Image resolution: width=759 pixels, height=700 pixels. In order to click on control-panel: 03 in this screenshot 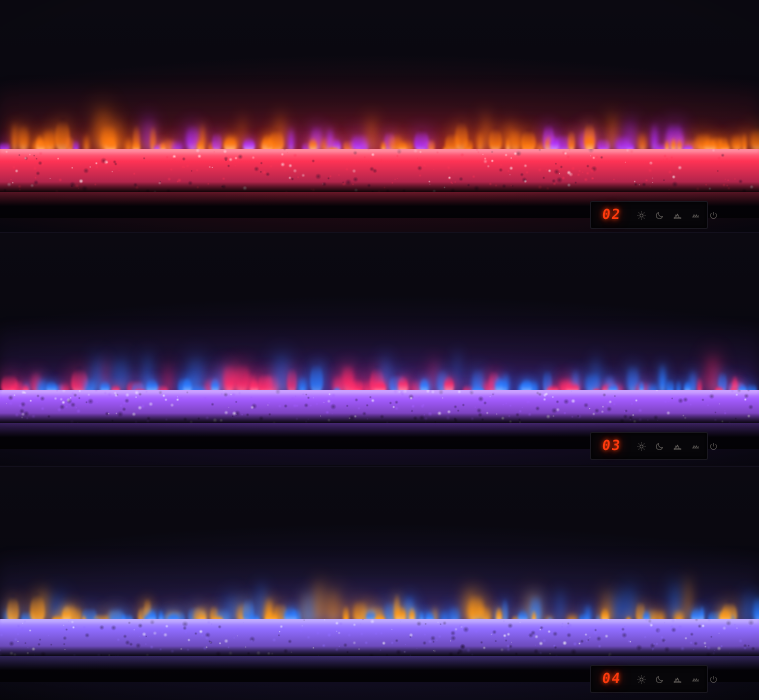, I will do `click(653, 446)`.